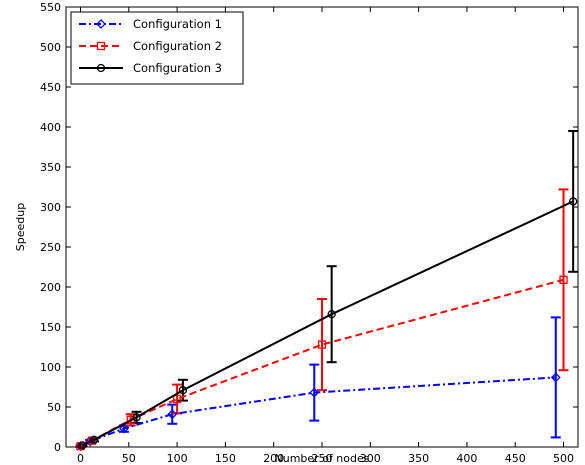 This screenshot has width=585, height=465. I want to click on x-tick-label: 0, so click(80, 458).